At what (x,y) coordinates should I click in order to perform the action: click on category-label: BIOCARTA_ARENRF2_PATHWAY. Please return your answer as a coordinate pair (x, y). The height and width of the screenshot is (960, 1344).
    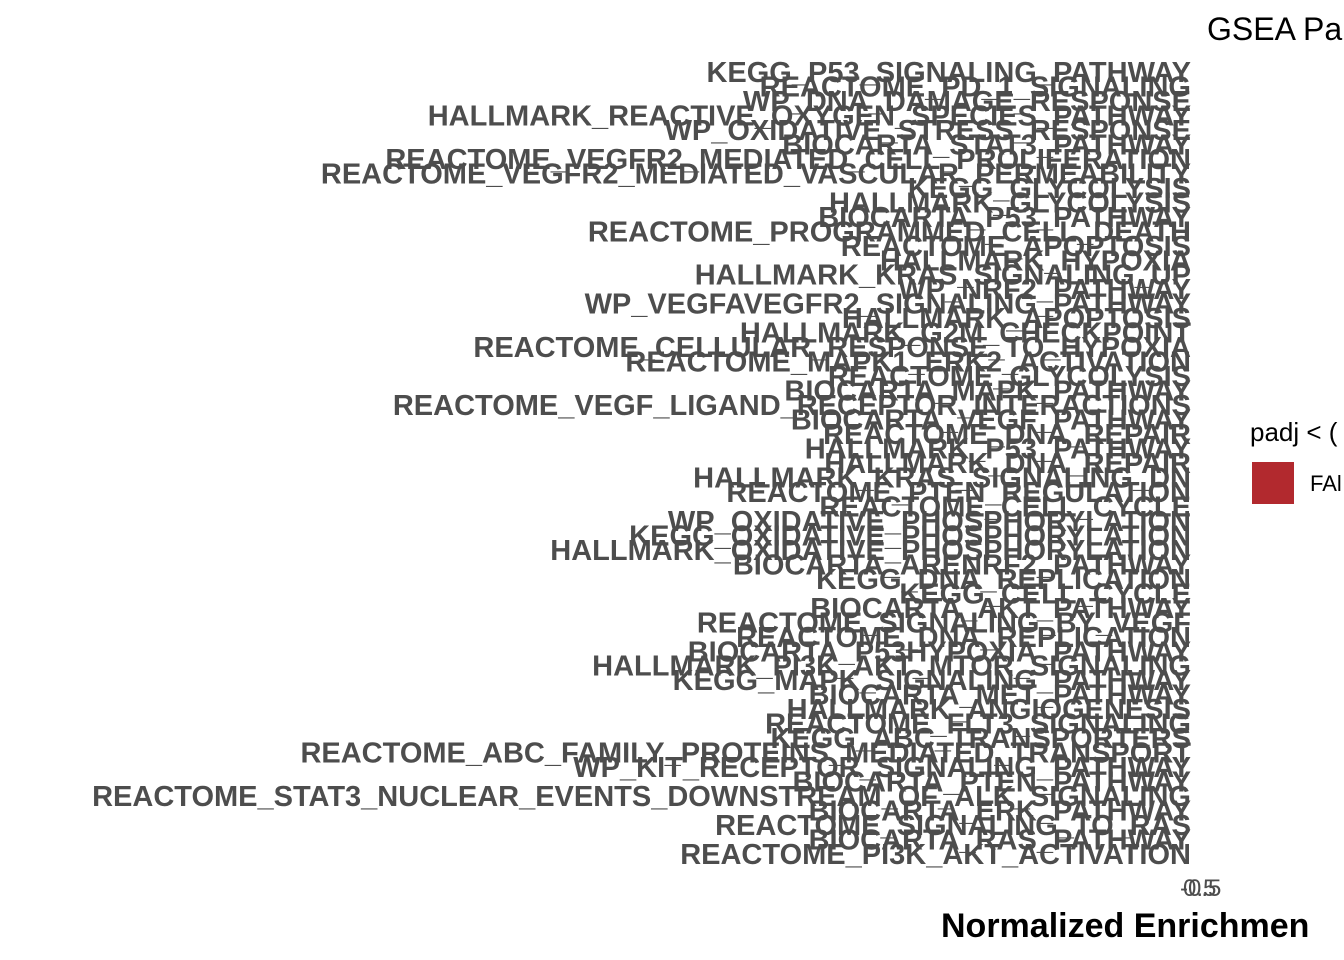
    Looking at the image, I should click on (962, 565).